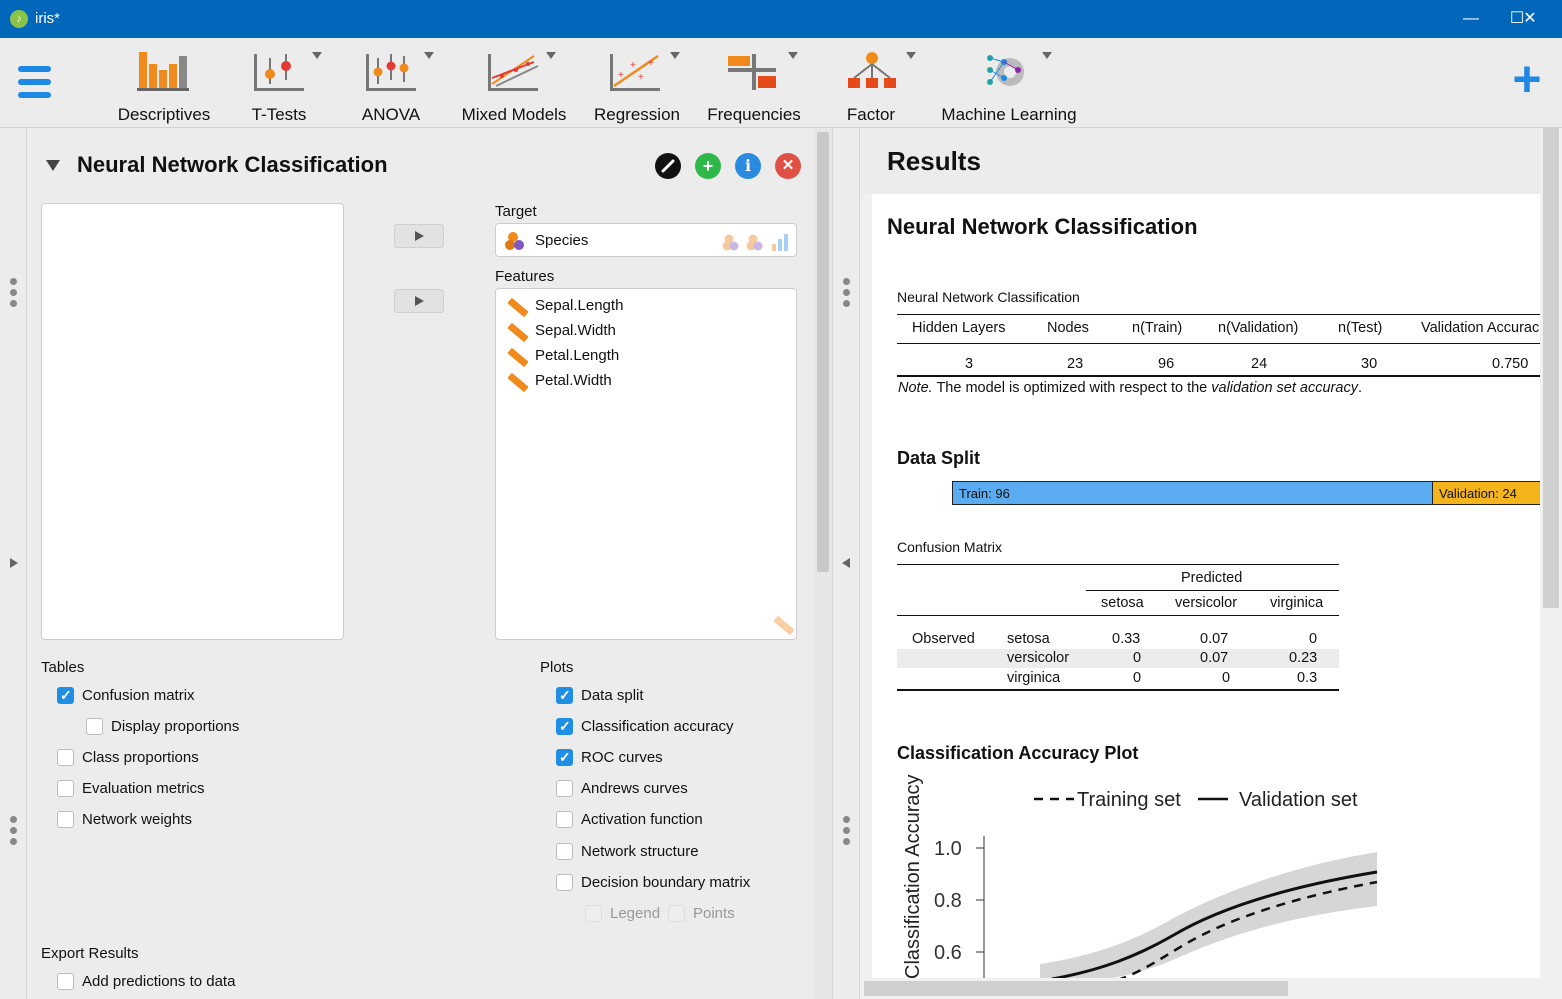  What do you see at coordinates (391, 72) in the screenshot?
I see `anova-icon` at bounding box center [391, 72].